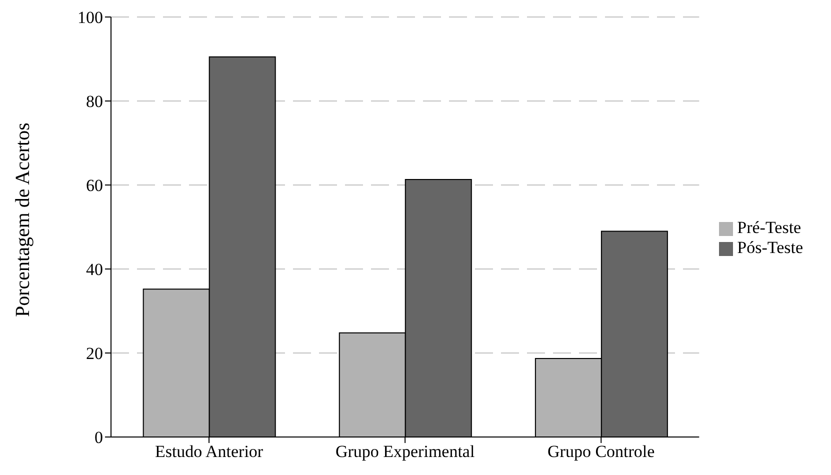  What do you see at coordinates (90, 18) in the screenshot?
I see `y-tick-label: 100` at bounding box center [90, 18].